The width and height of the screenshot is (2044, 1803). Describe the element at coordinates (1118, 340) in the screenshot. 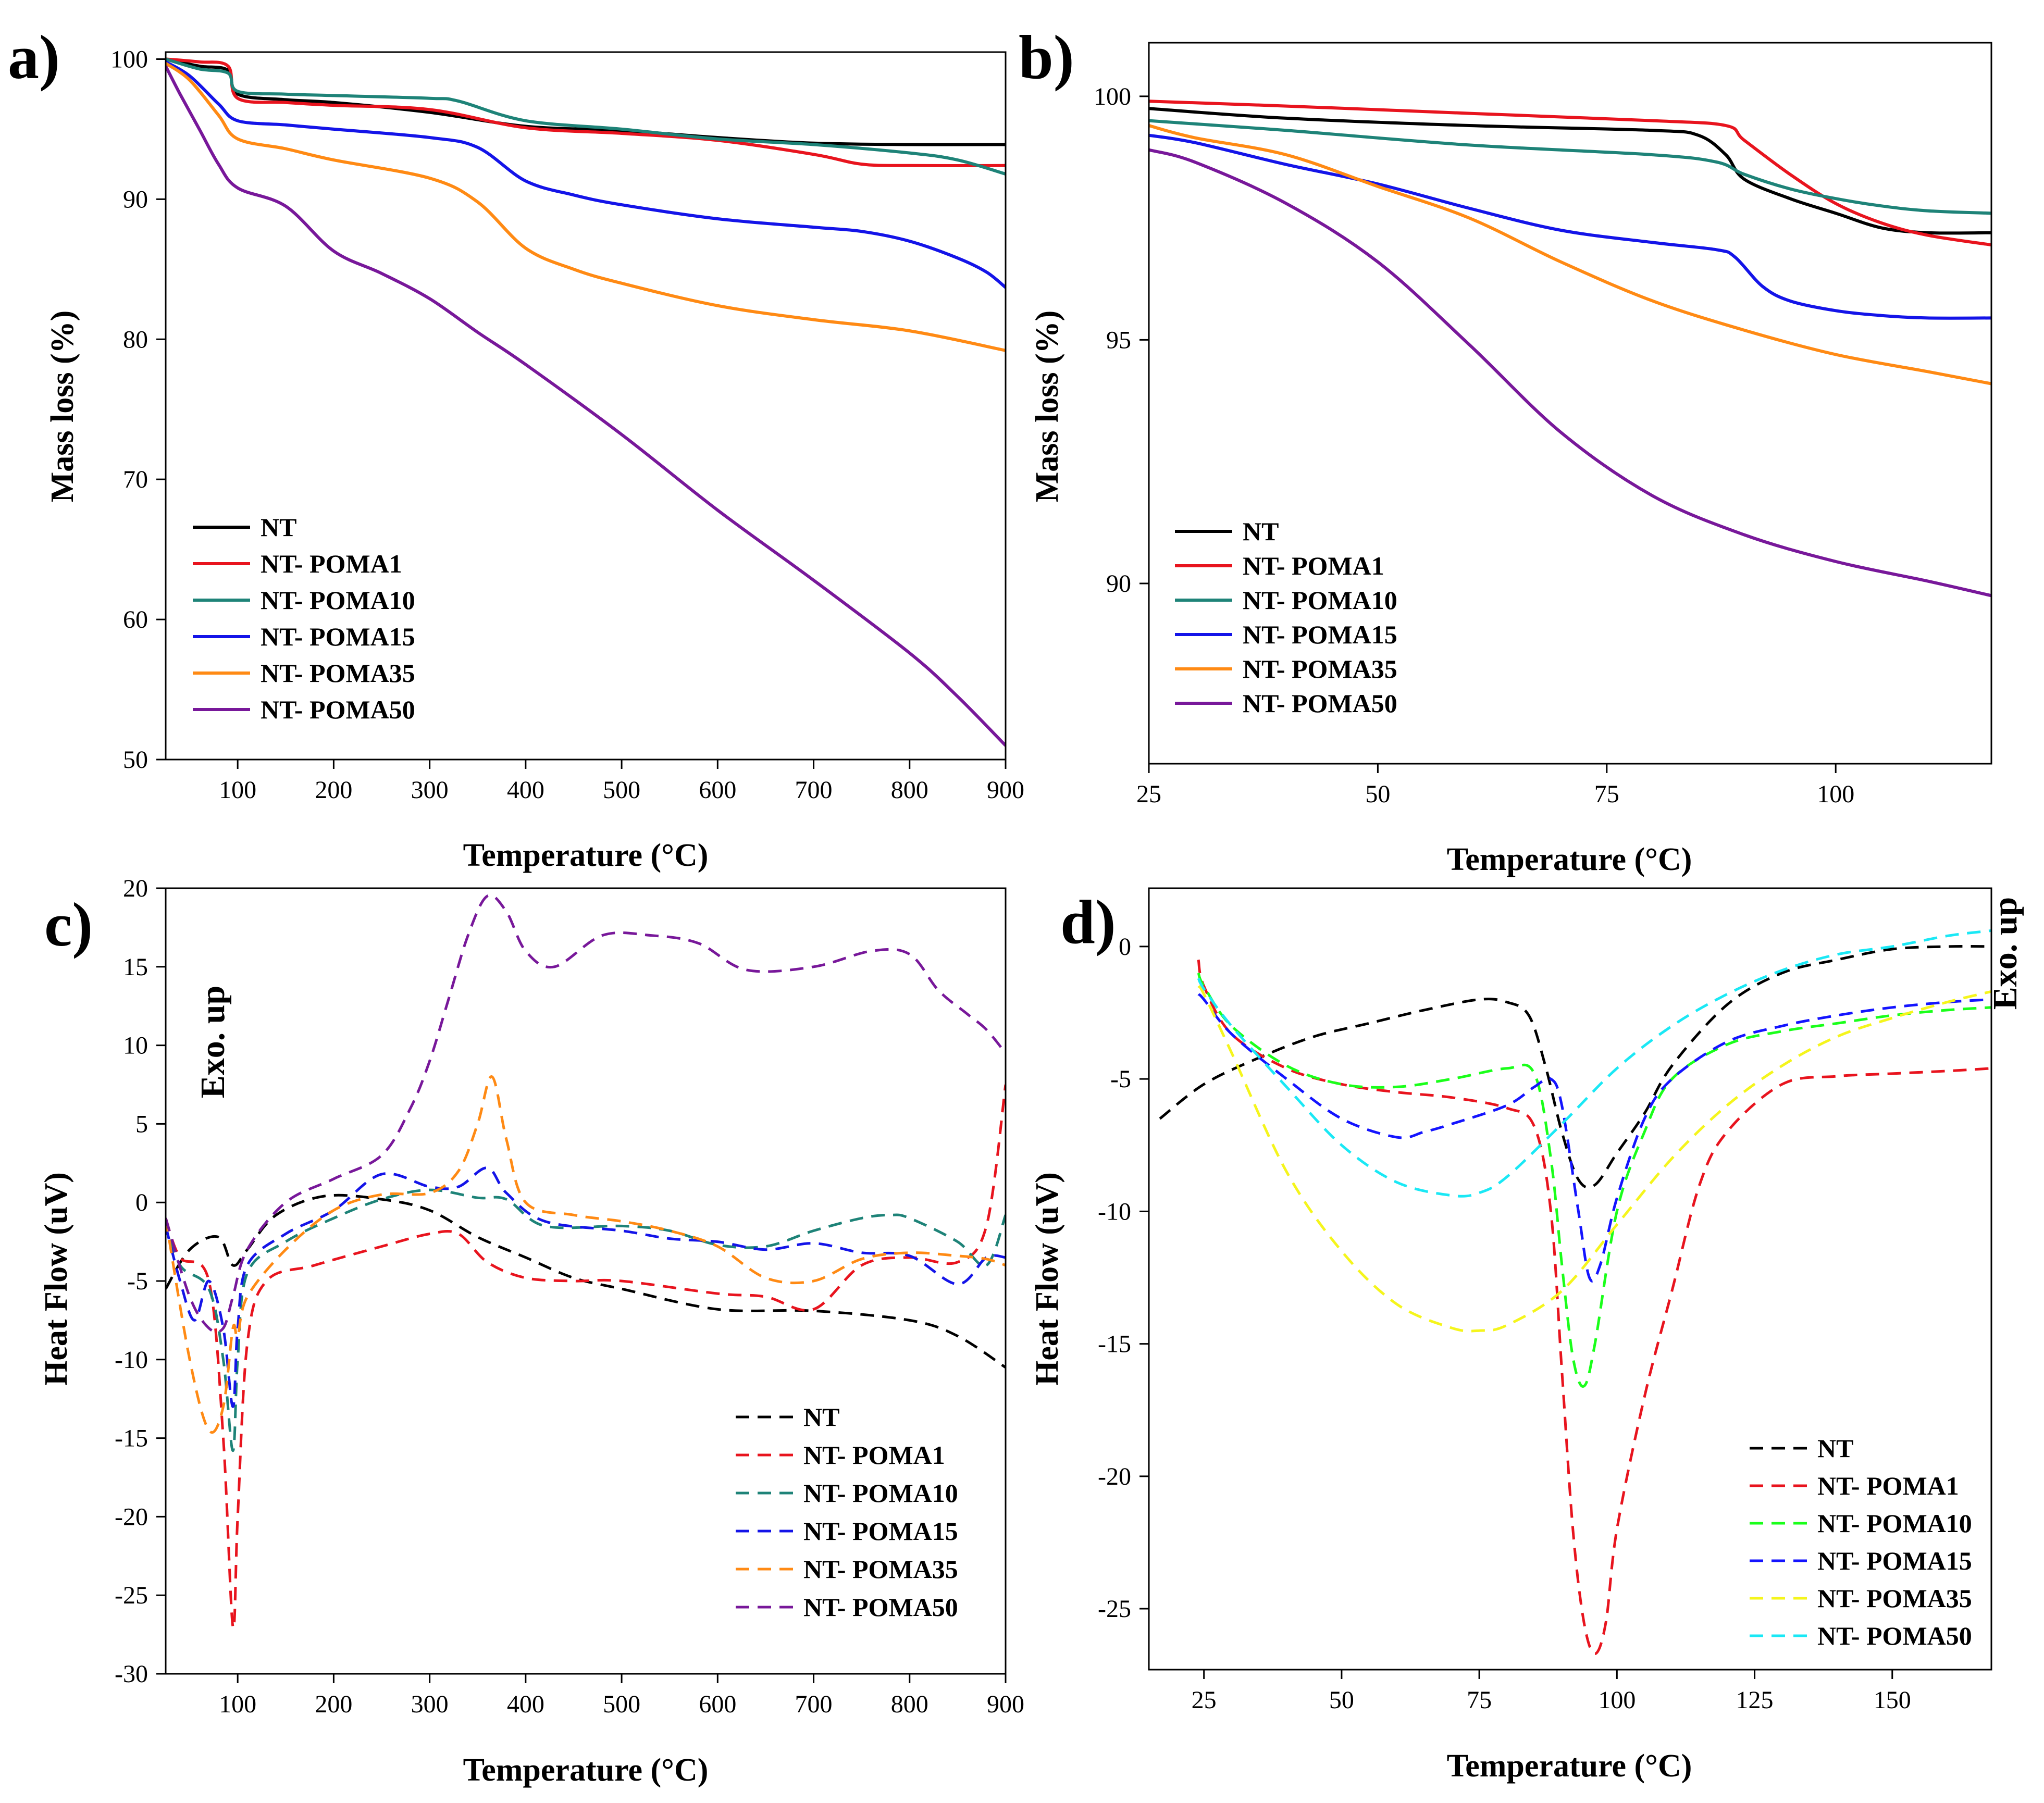

I see `y-tick-label: 95` at that location.